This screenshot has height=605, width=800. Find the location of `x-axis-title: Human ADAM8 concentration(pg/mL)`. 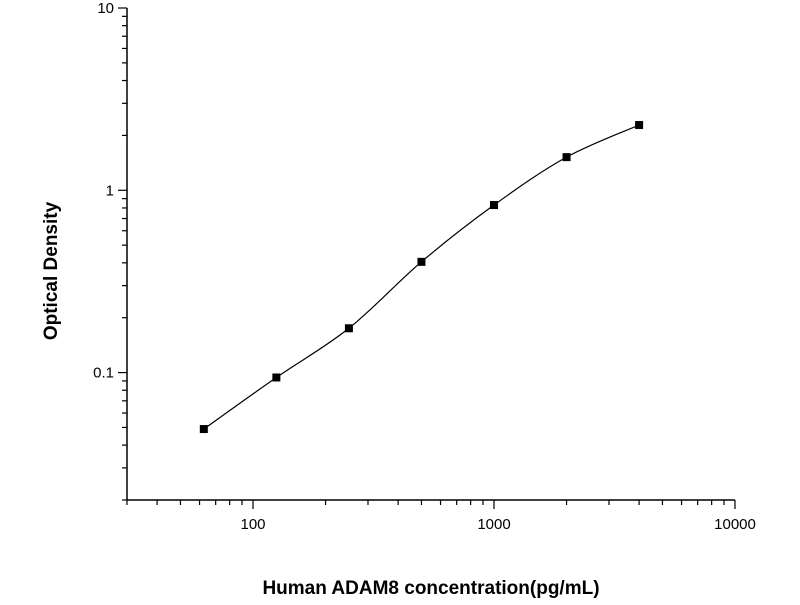

x-axis-title: Human ADAM8 concentration(pg/mL) is located at coordinates (430, 588).